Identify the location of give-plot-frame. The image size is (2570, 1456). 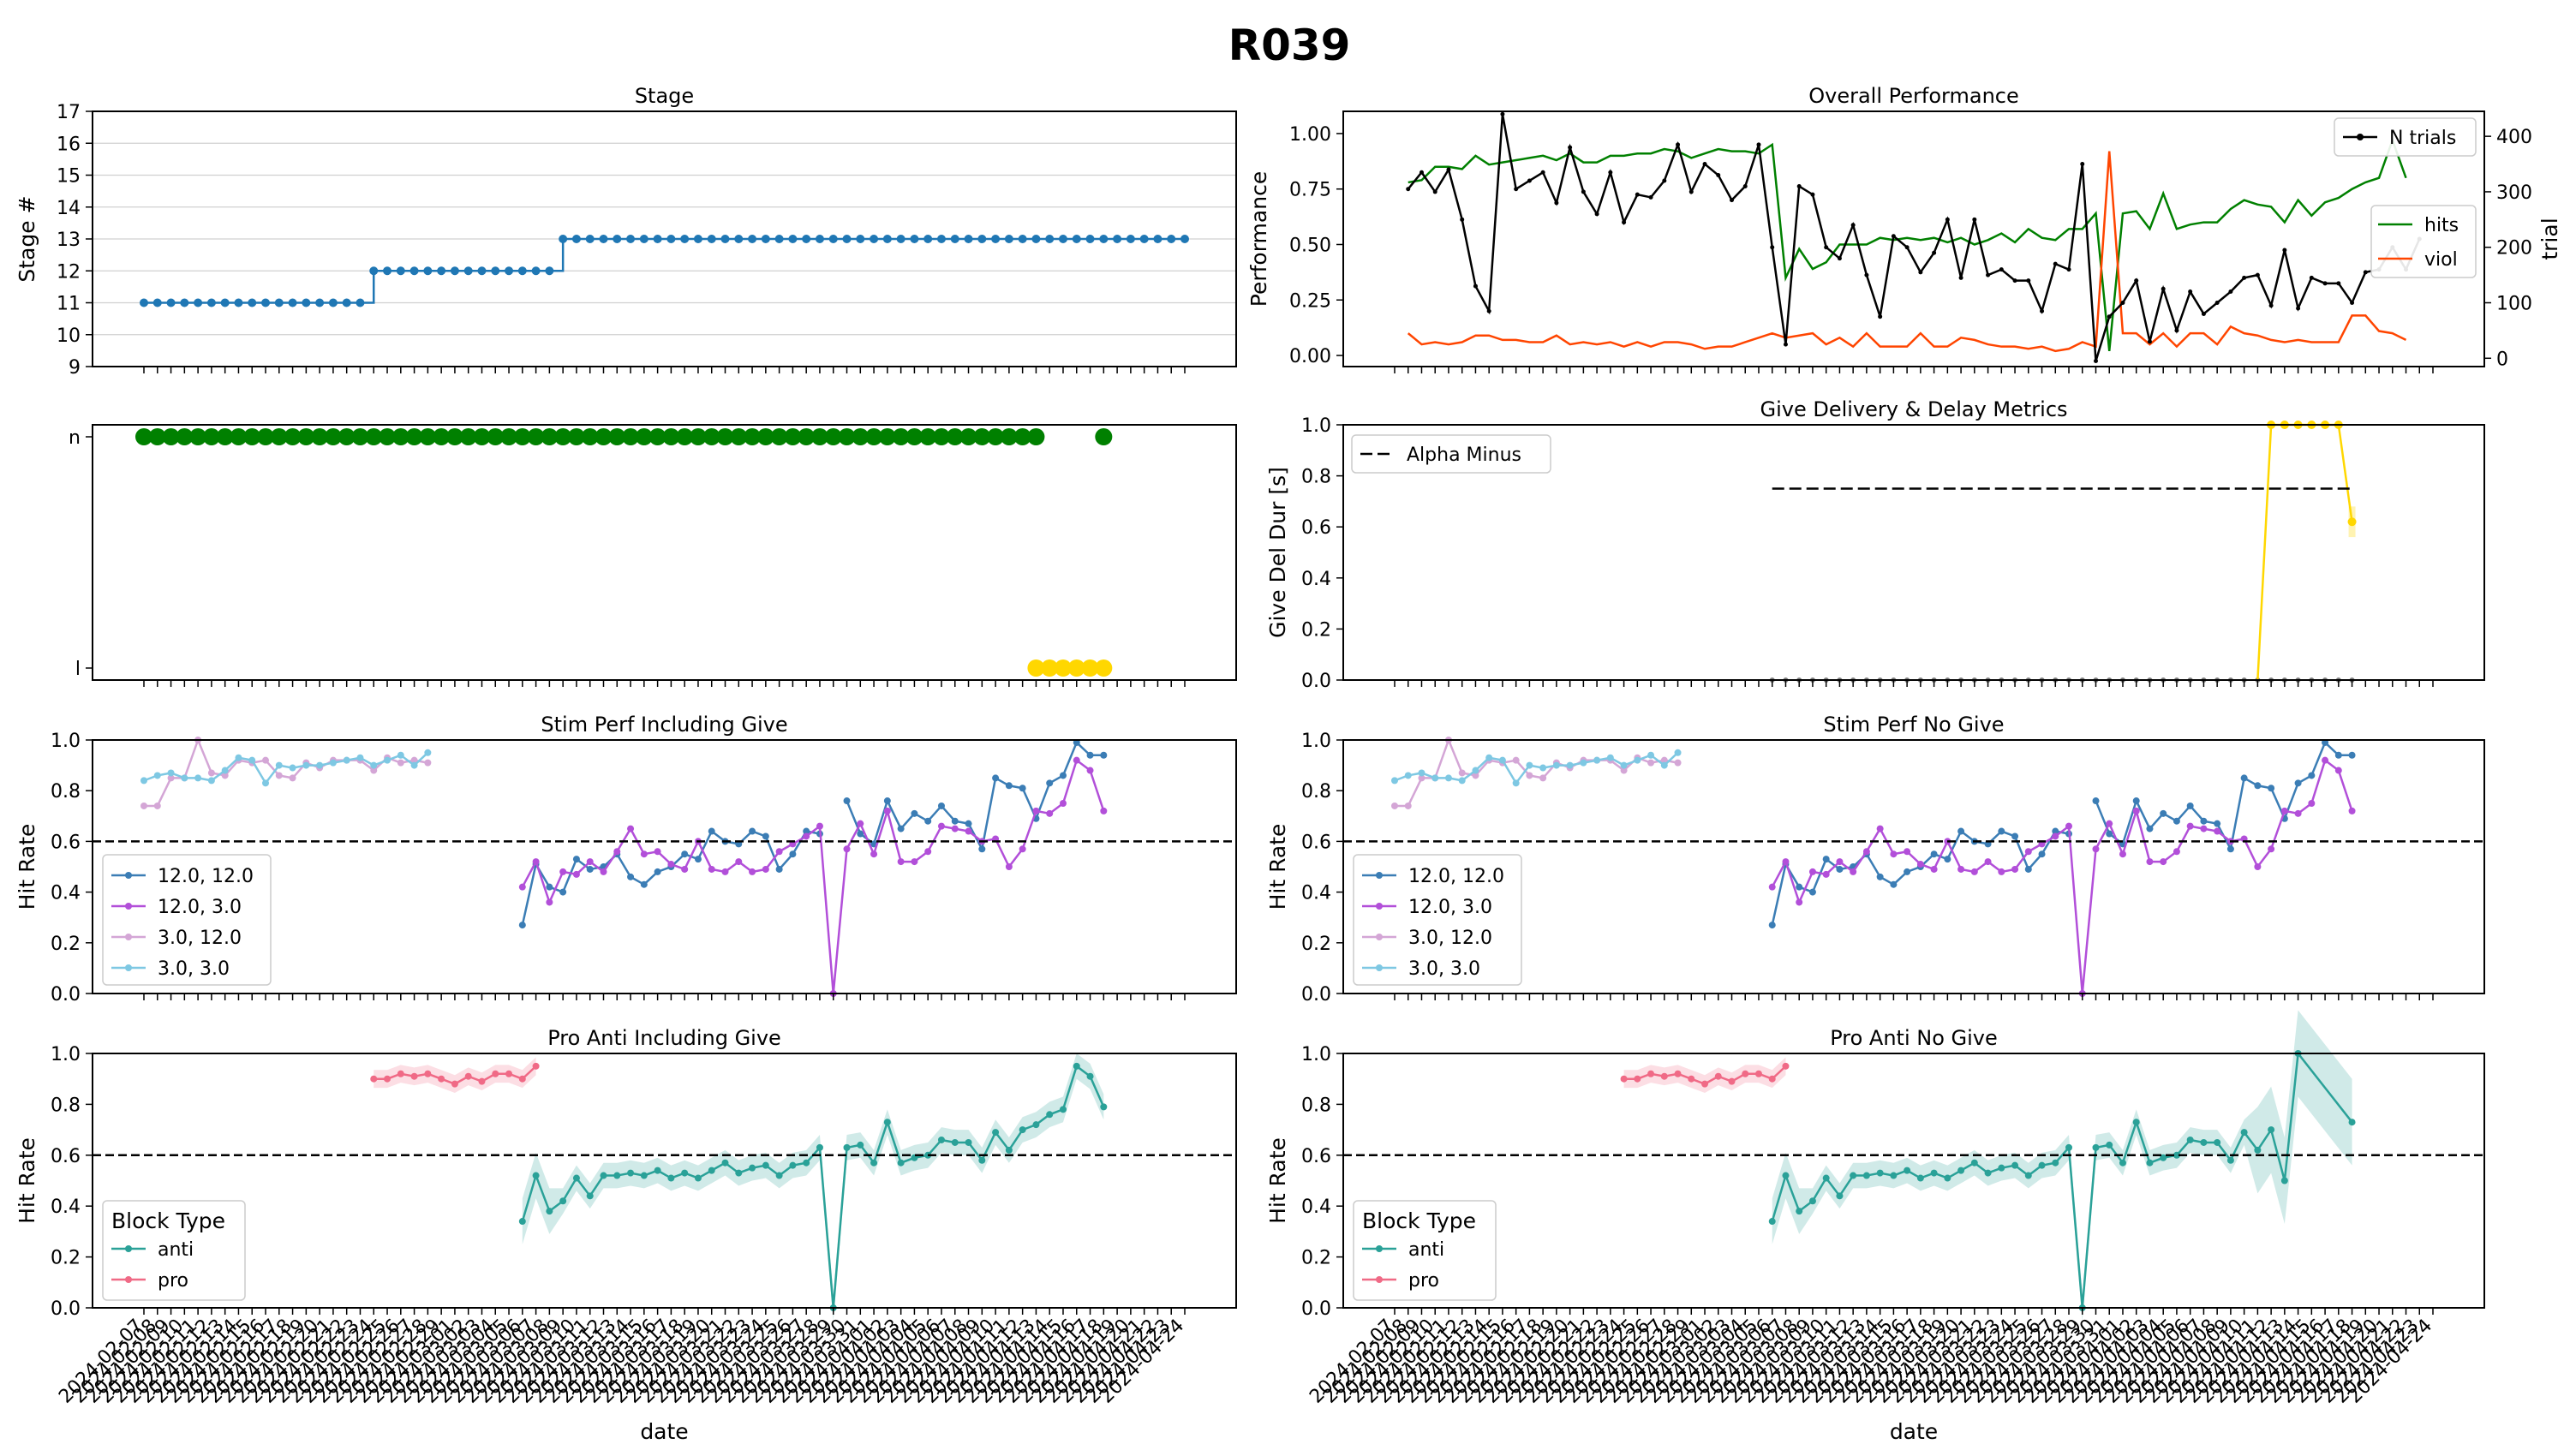
(665, 552).